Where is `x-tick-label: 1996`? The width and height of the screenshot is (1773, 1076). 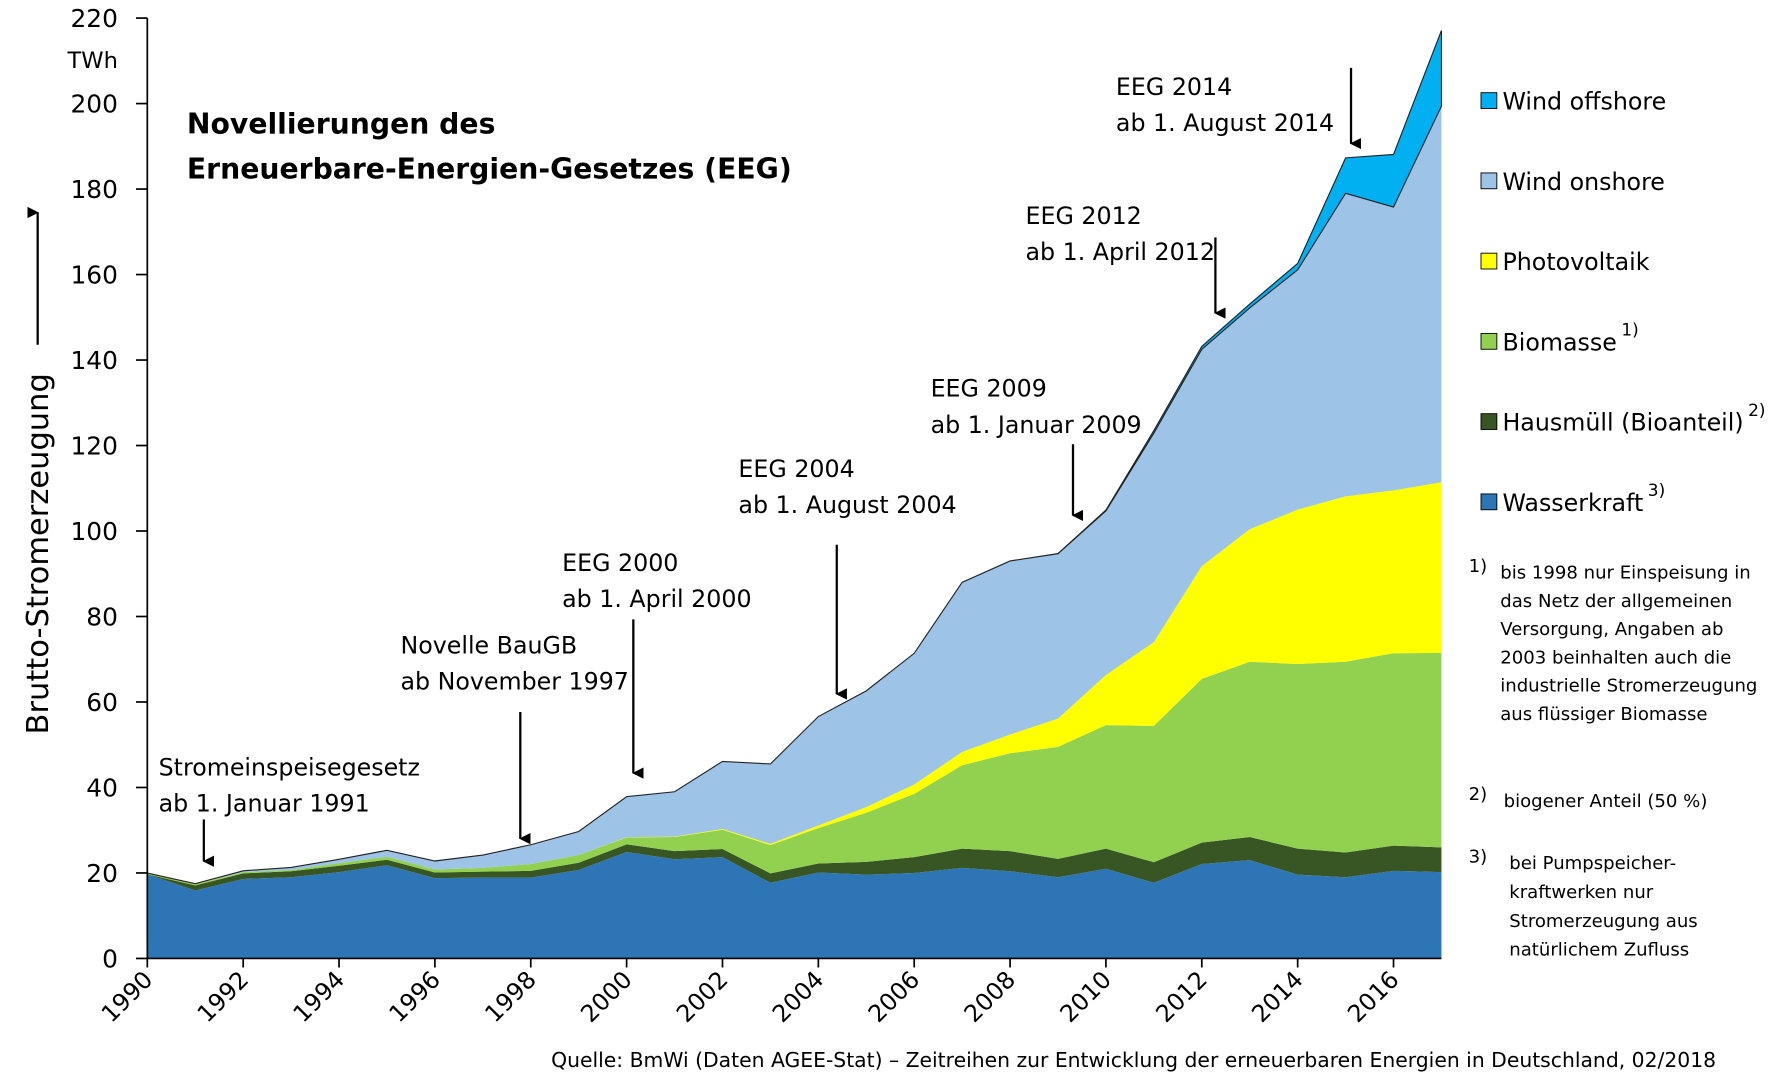 x-tick-label: 1996 is located at coordinates (414, 997).